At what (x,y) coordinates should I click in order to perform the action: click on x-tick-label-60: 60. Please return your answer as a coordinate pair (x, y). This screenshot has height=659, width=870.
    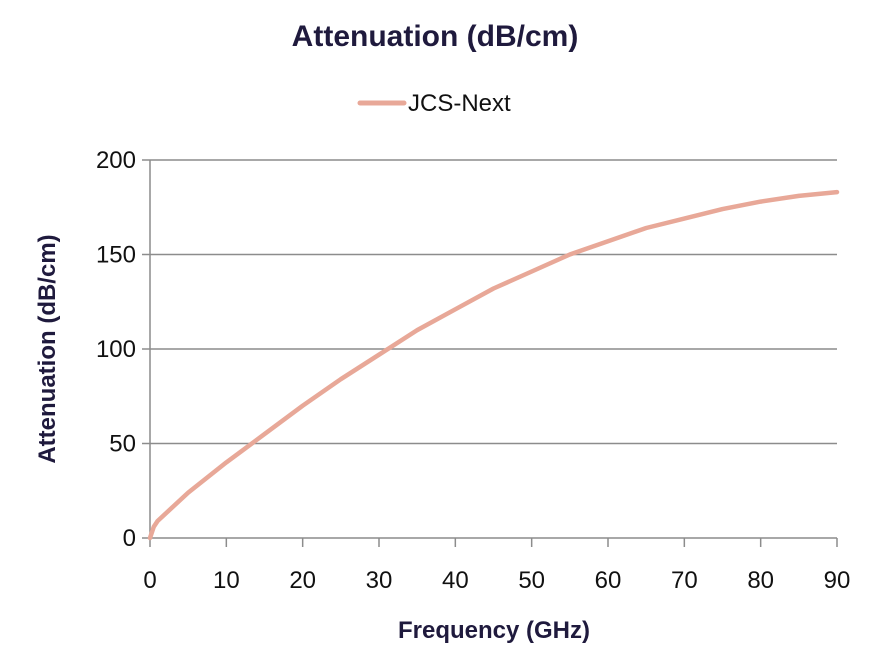
    Looking at the image, I should click on (608, 580).